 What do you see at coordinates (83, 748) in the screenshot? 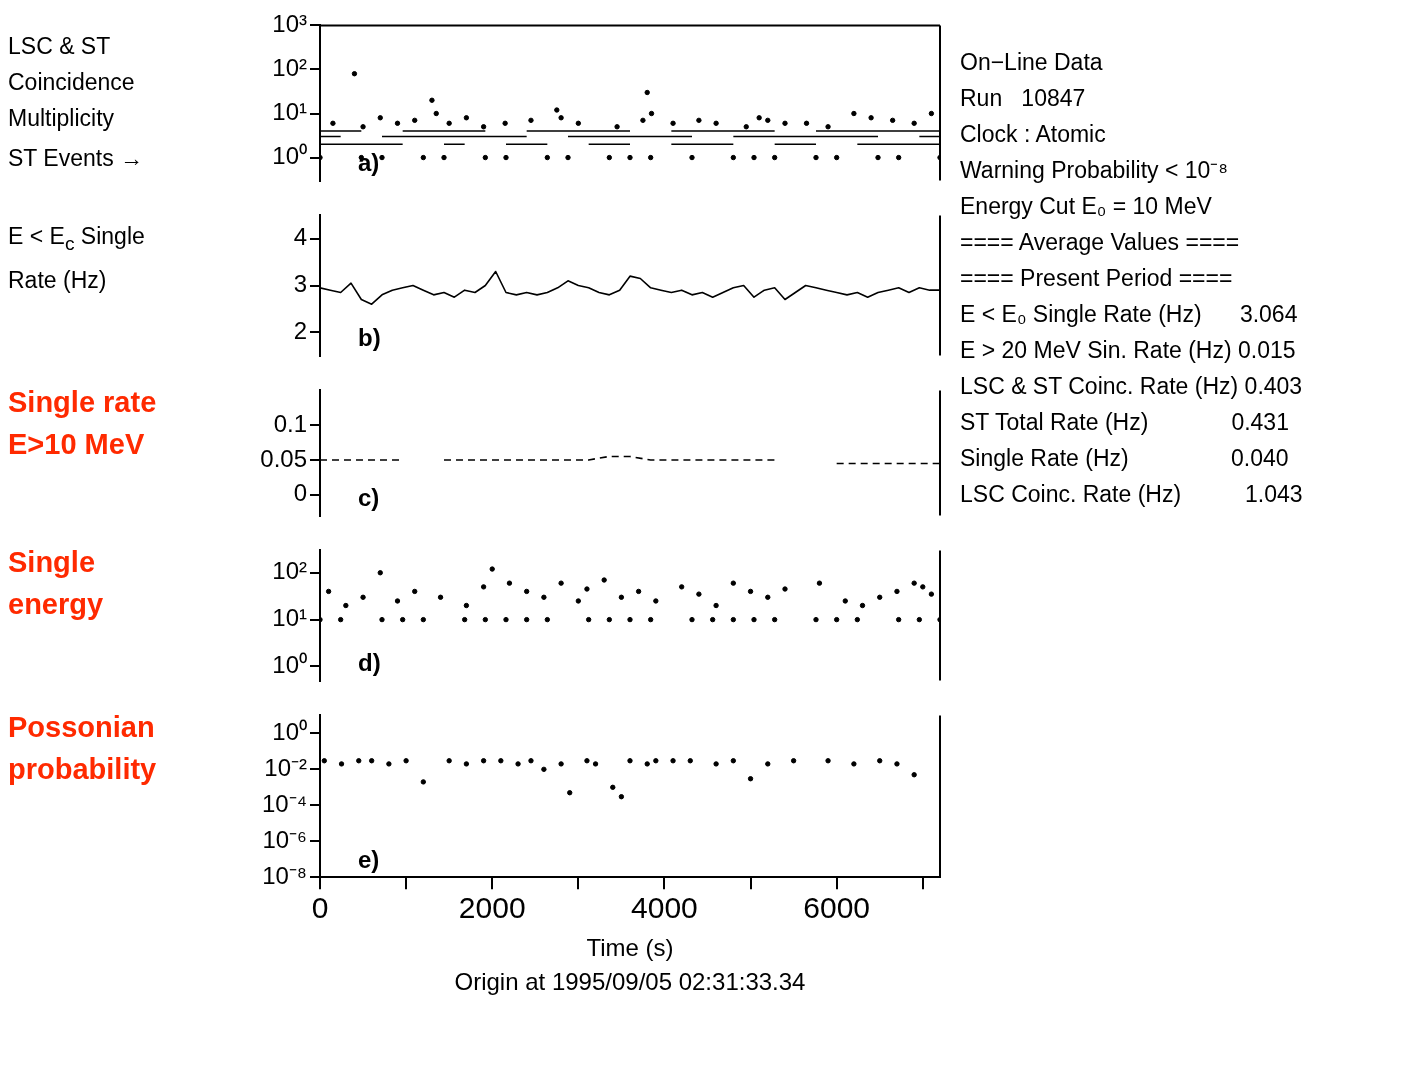
I see `y-axis-title: Possonian probability` at bounding box center [83, 748].